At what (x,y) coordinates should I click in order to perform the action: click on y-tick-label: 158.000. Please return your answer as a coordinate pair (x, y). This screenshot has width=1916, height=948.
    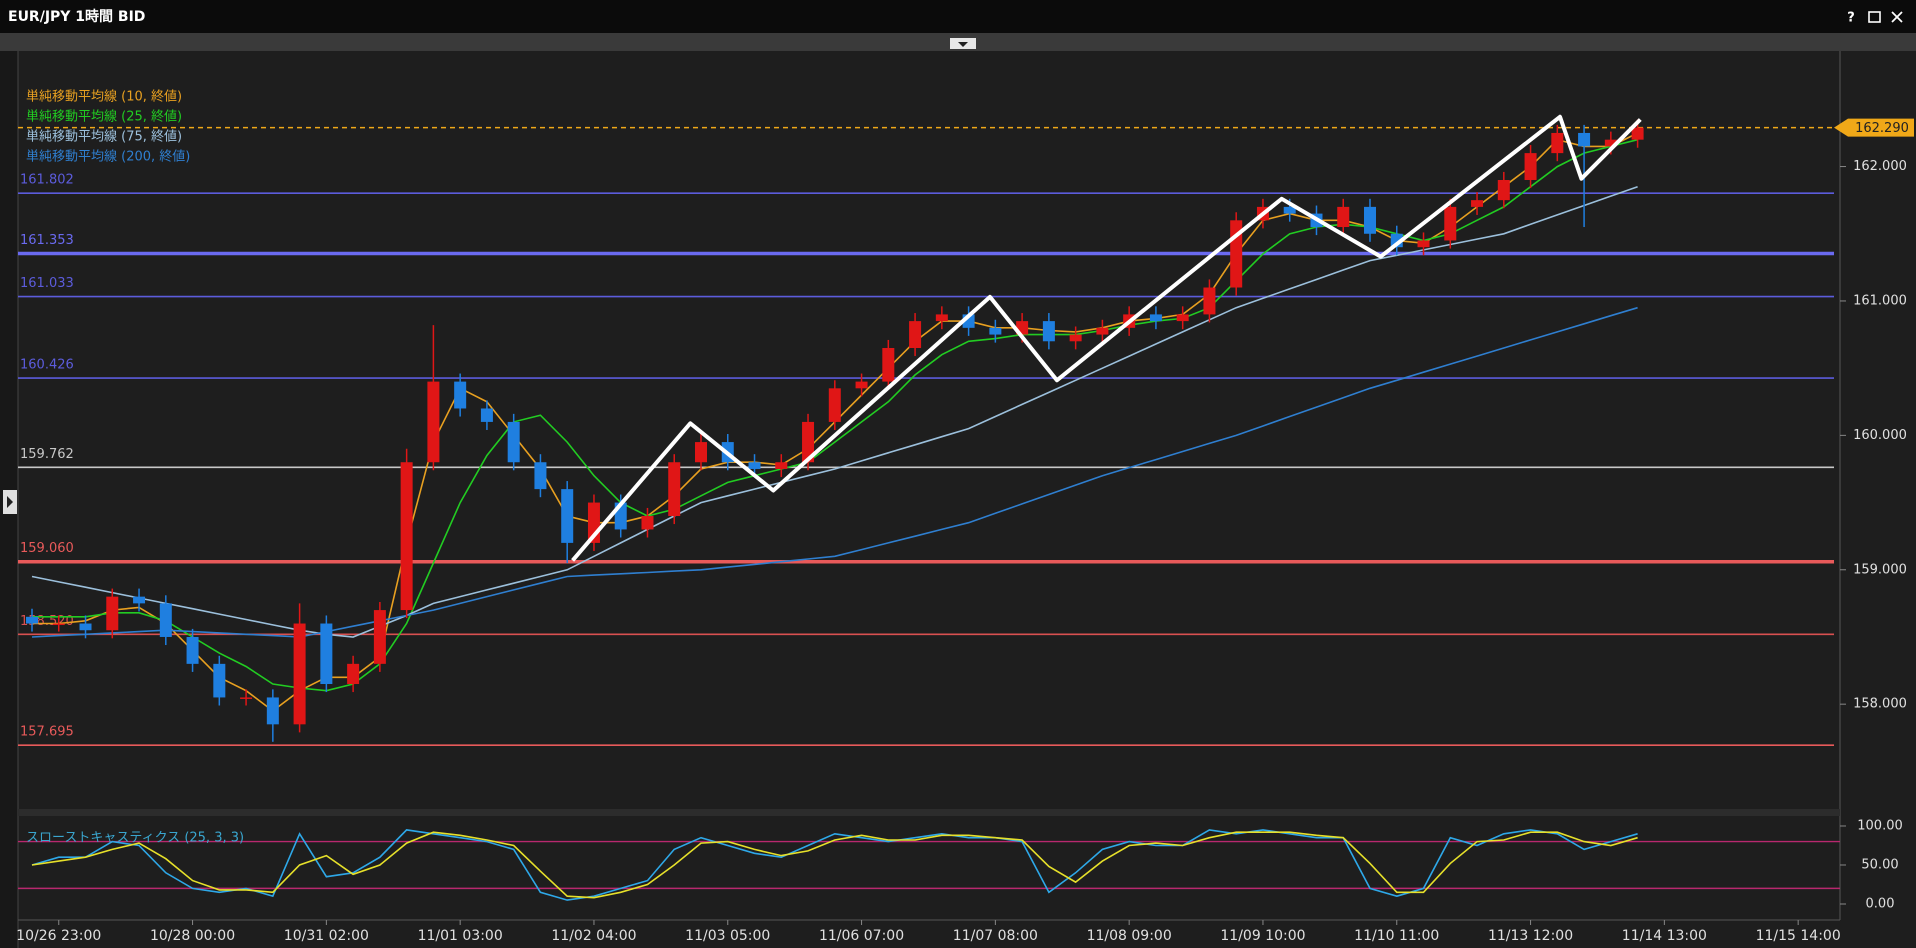
    Looking at the image, I should click on (1880, 704).